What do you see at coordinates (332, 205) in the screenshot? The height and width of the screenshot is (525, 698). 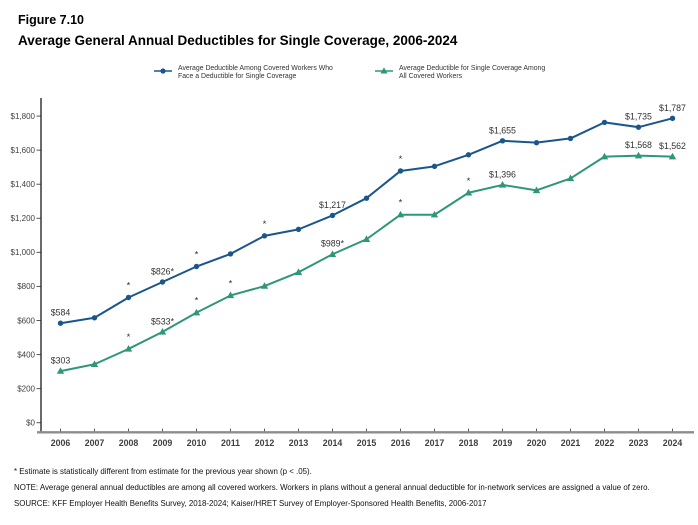 I see `data-point-label: $1,217` at bounding box center [332, 205].